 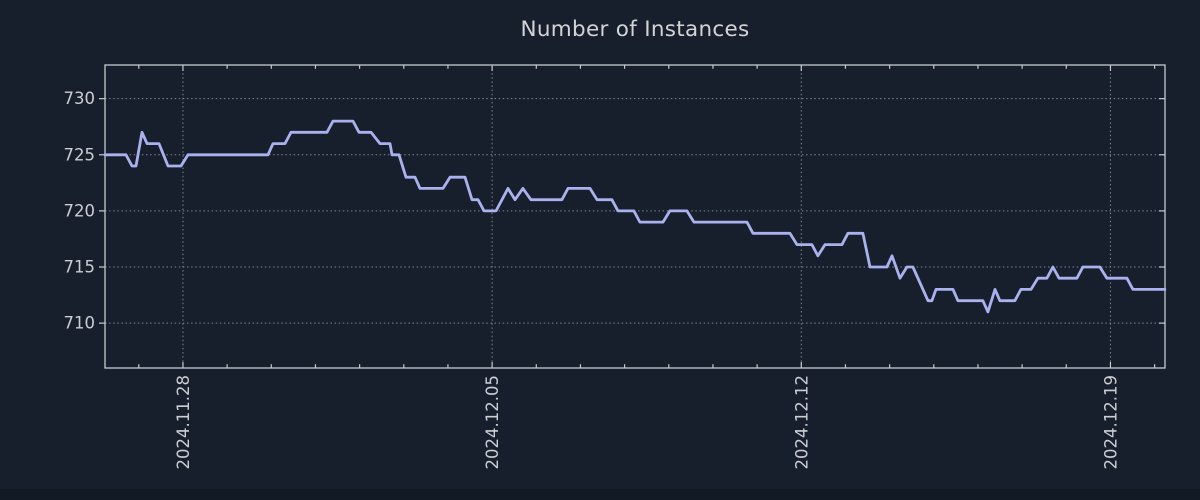 What do you see at coordinates (600, 494) in the screenshot?
I see `window-bottom-bar` at bounding box center [600, 494].